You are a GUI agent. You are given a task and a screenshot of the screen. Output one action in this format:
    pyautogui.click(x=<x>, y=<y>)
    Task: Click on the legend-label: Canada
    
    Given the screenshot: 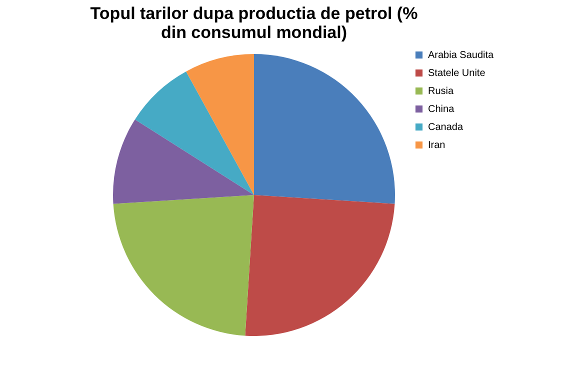 What is the action you would take?
    pyautogui.click(x=446, y=127)
    